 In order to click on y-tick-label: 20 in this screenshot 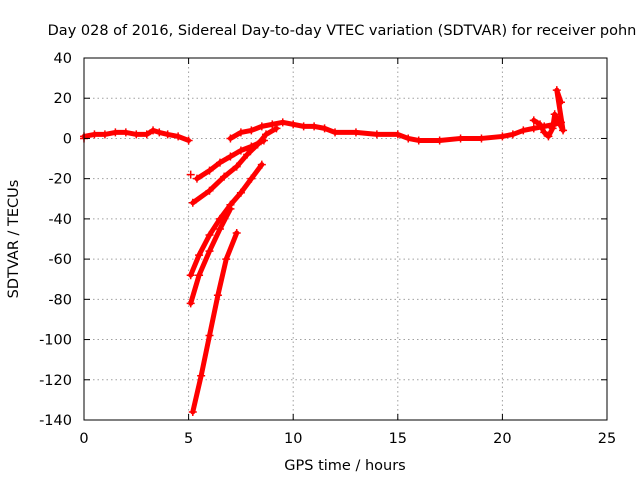, I will do `click(63, 99)`.